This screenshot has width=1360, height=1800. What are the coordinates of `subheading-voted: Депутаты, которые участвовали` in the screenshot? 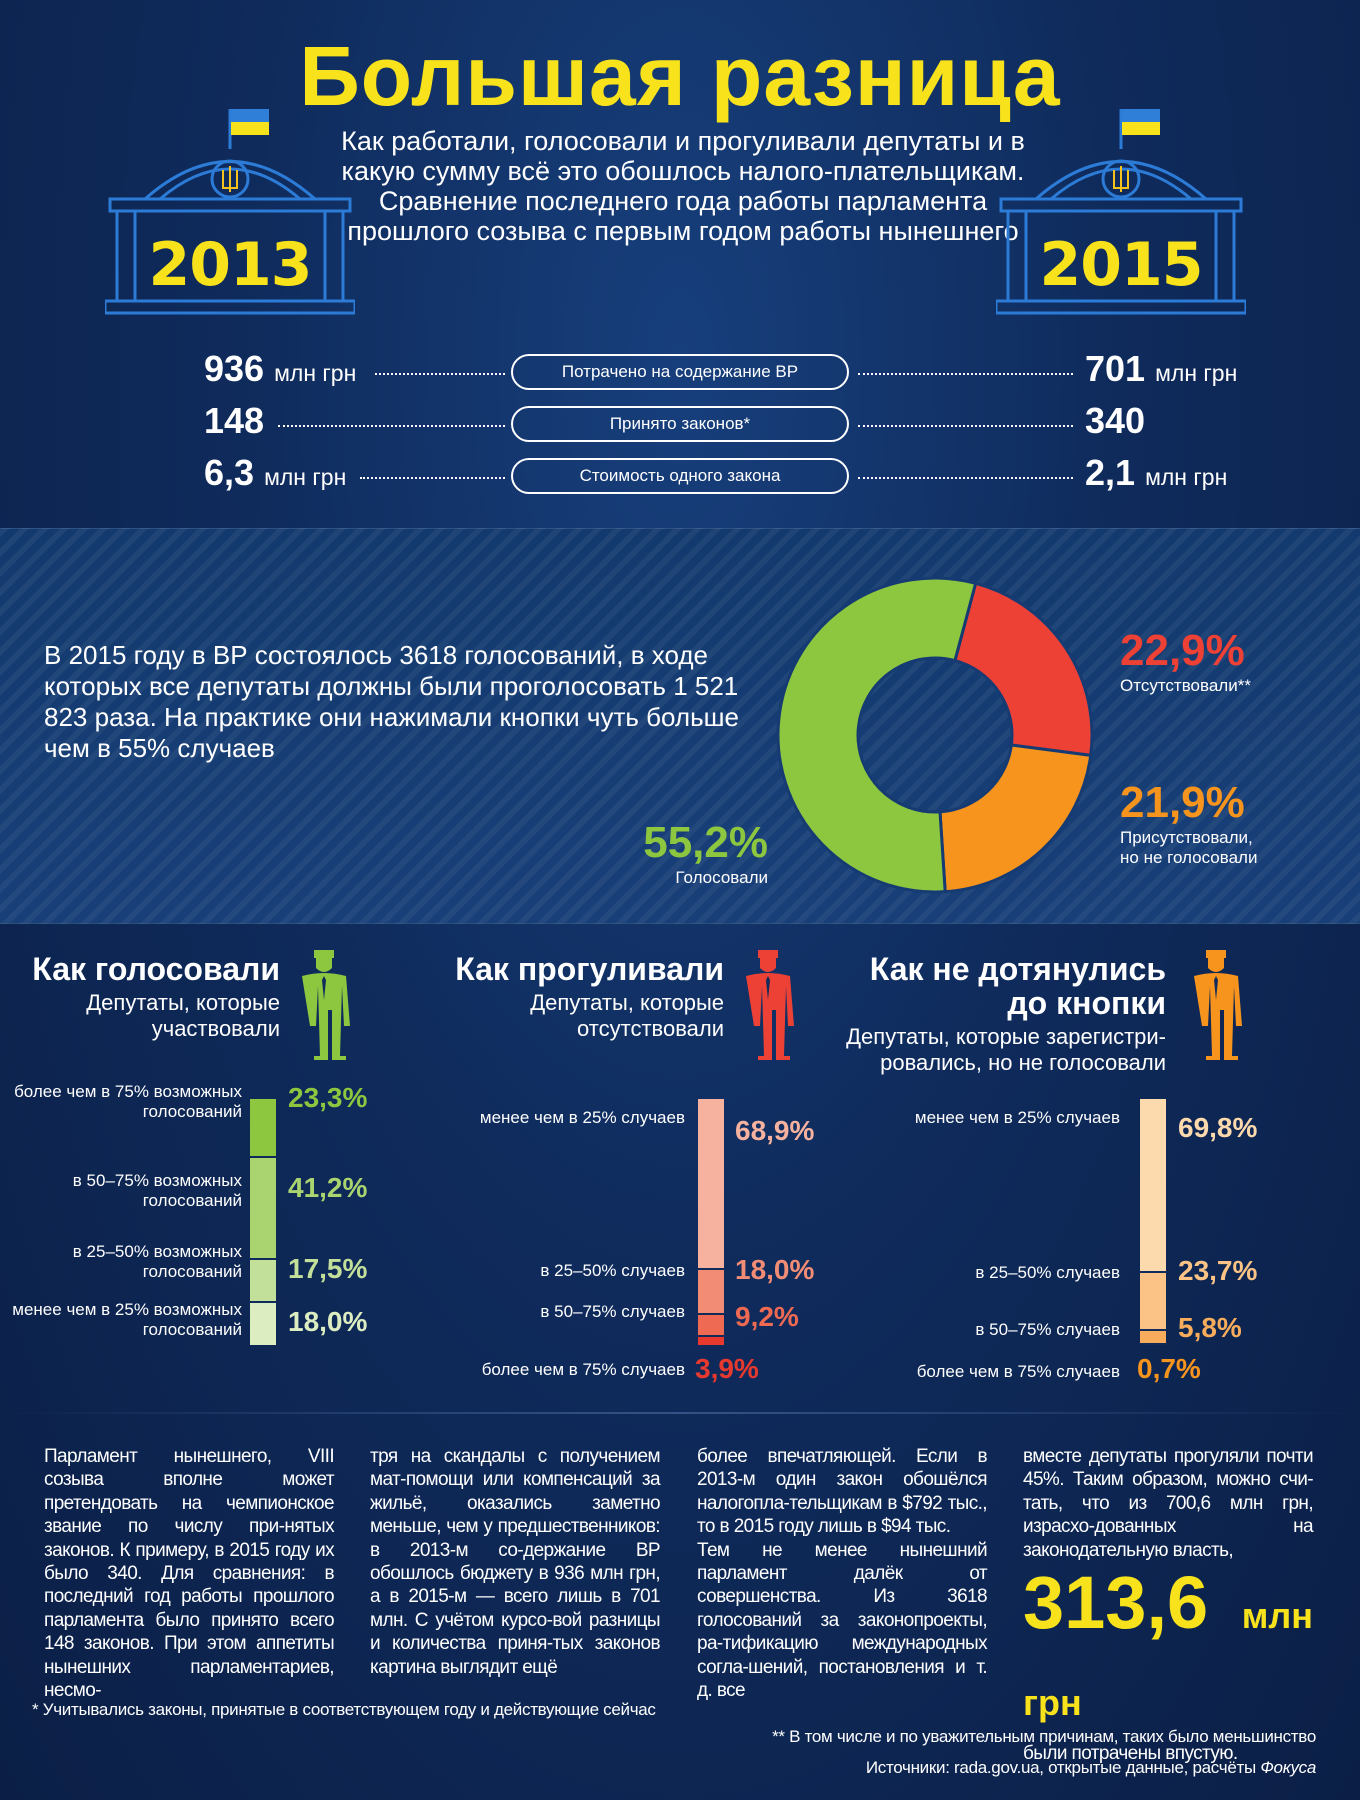 It's located at (183, 1015).